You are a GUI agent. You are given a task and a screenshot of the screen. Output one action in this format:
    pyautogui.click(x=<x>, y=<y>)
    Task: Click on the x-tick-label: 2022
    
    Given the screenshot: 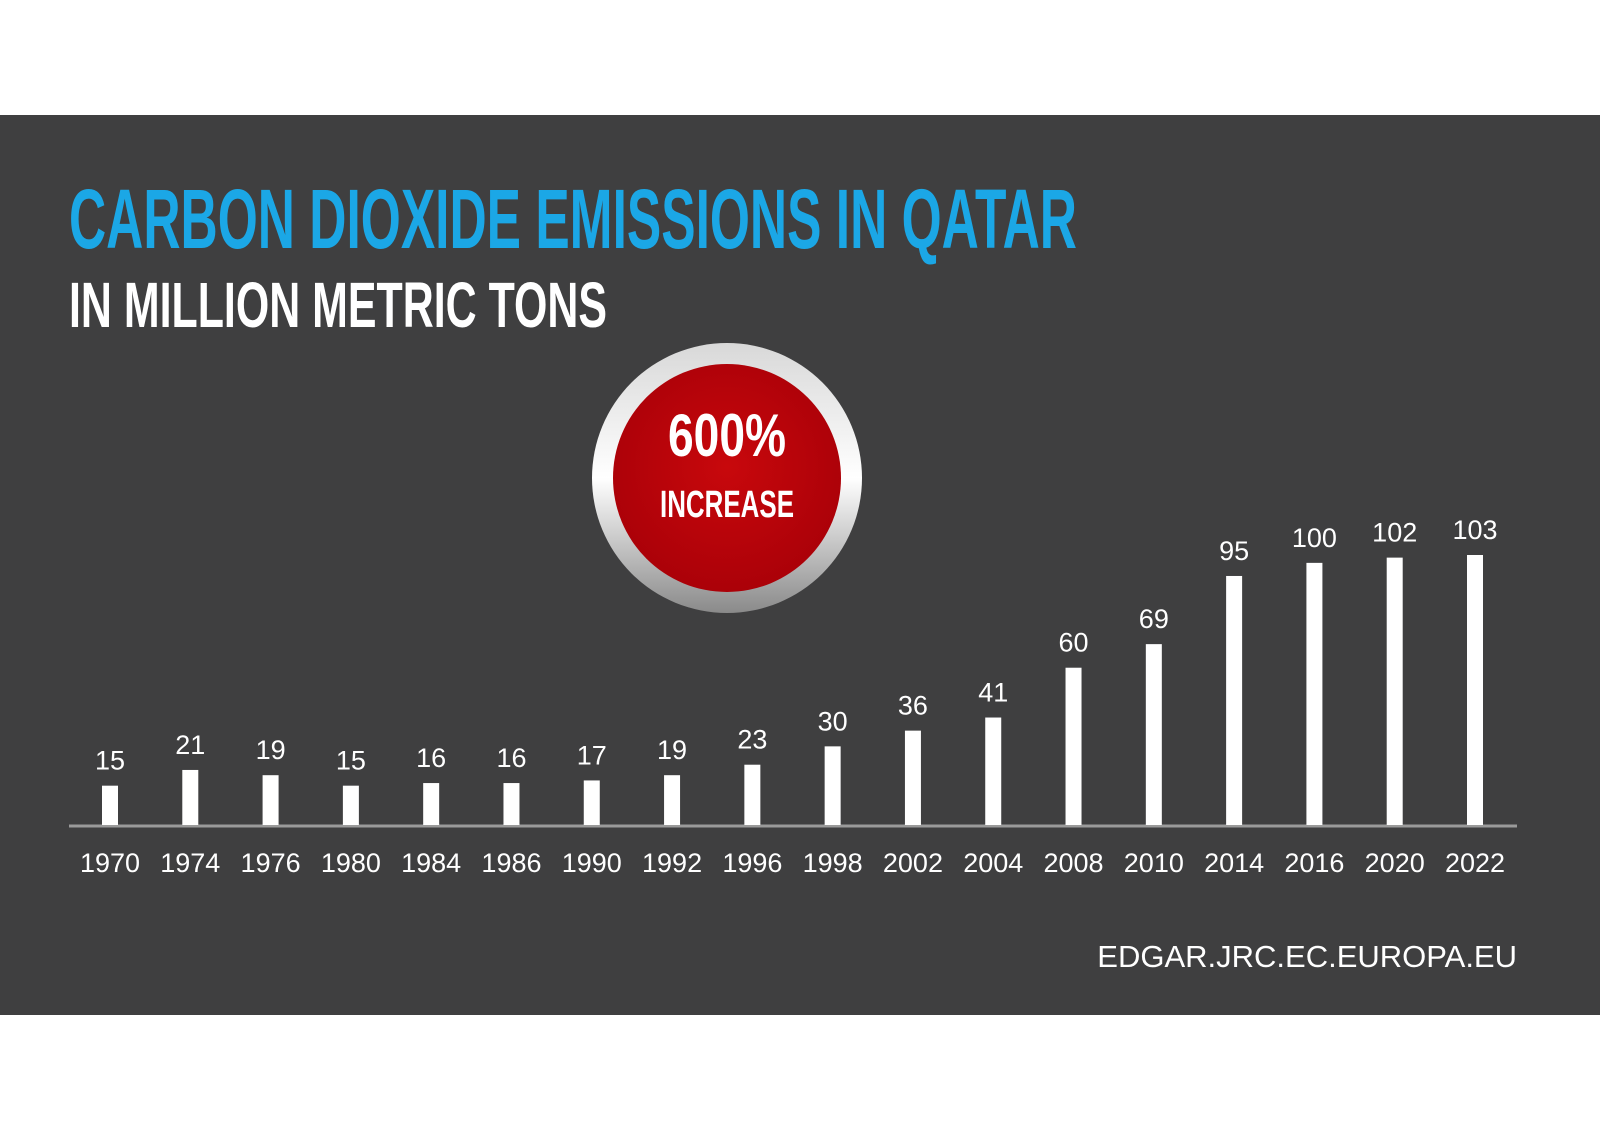 What is the action you would take?
    pyautogui.click(x=1475, y=863)
    